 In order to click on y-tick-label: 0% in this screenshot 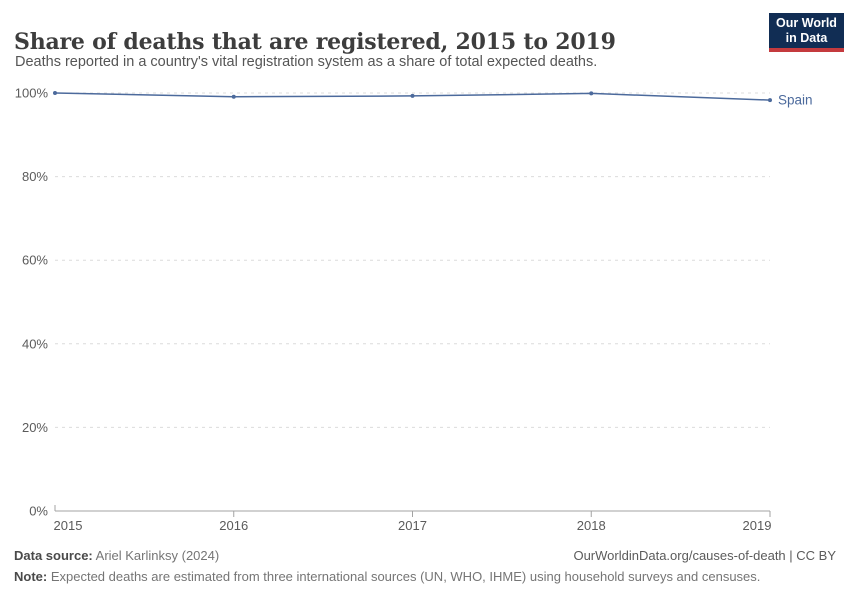, I will do `click(38, 511)`.